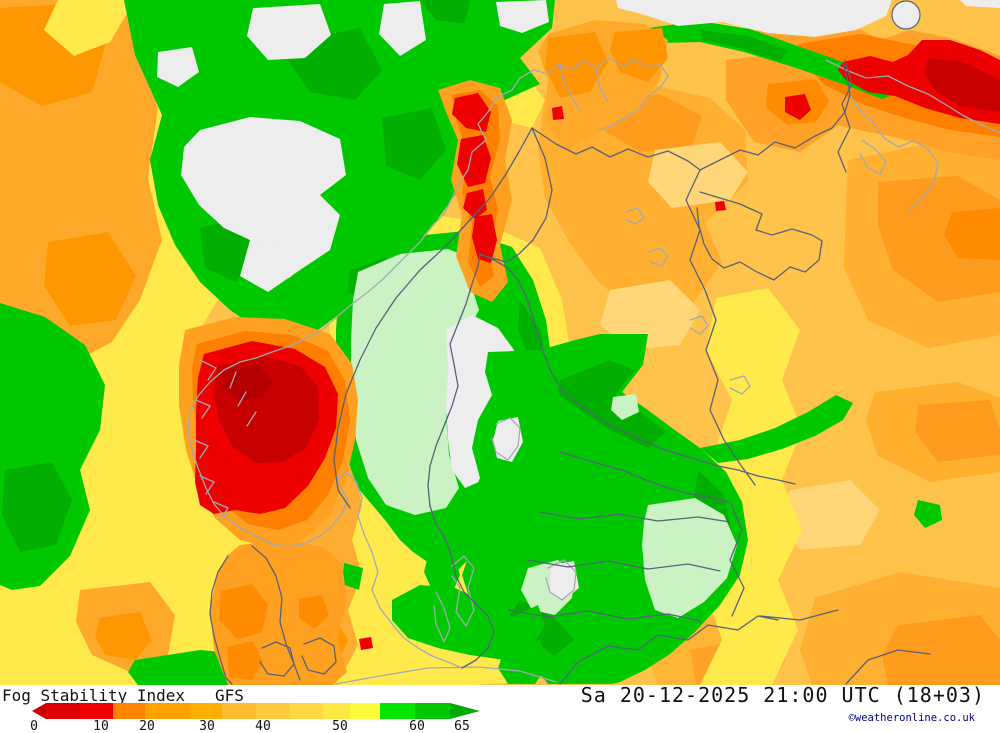 Image resolution: width=1000 pixels, height=733 pixels. I want to click on legend-bar-segments, so click(248, 711).